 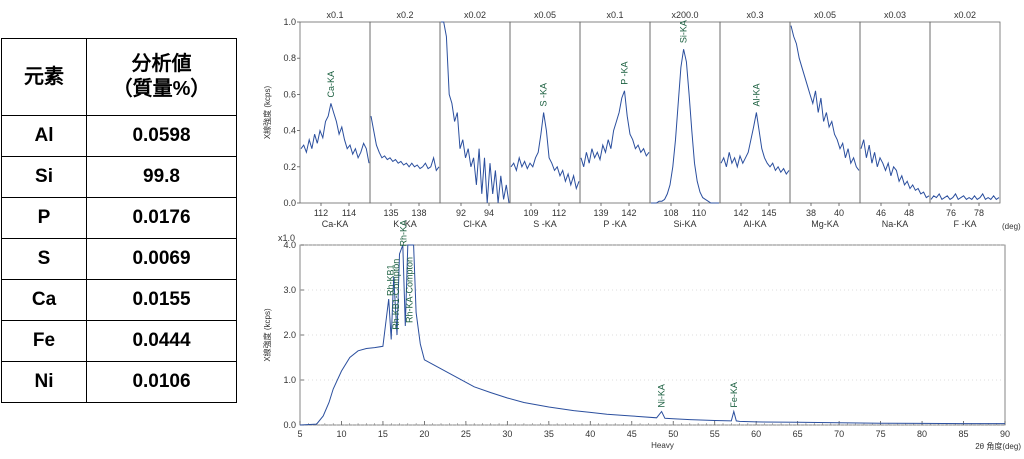 What do you see at coordinates (405, 224) in the screenshot?
I see `panel-element-label: K -KA` at bounding box center [405, 224].